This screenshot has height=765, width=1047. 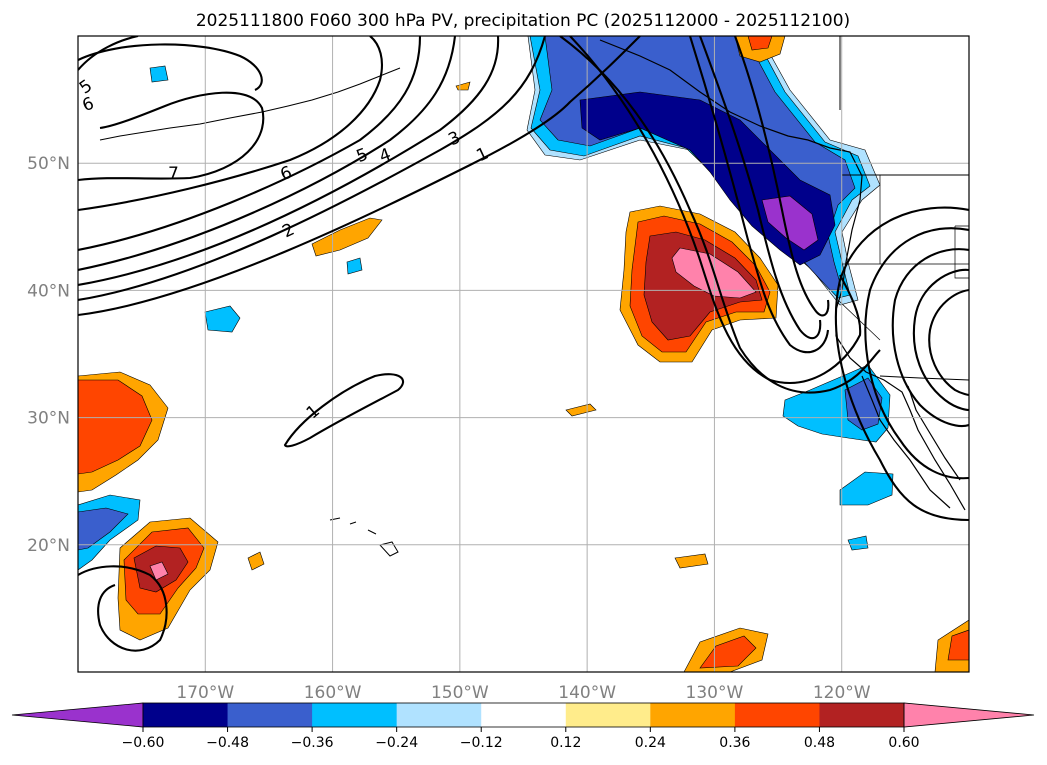 I want to click on colorbar-tick-label: −0.12, so click(x=481, y=743).